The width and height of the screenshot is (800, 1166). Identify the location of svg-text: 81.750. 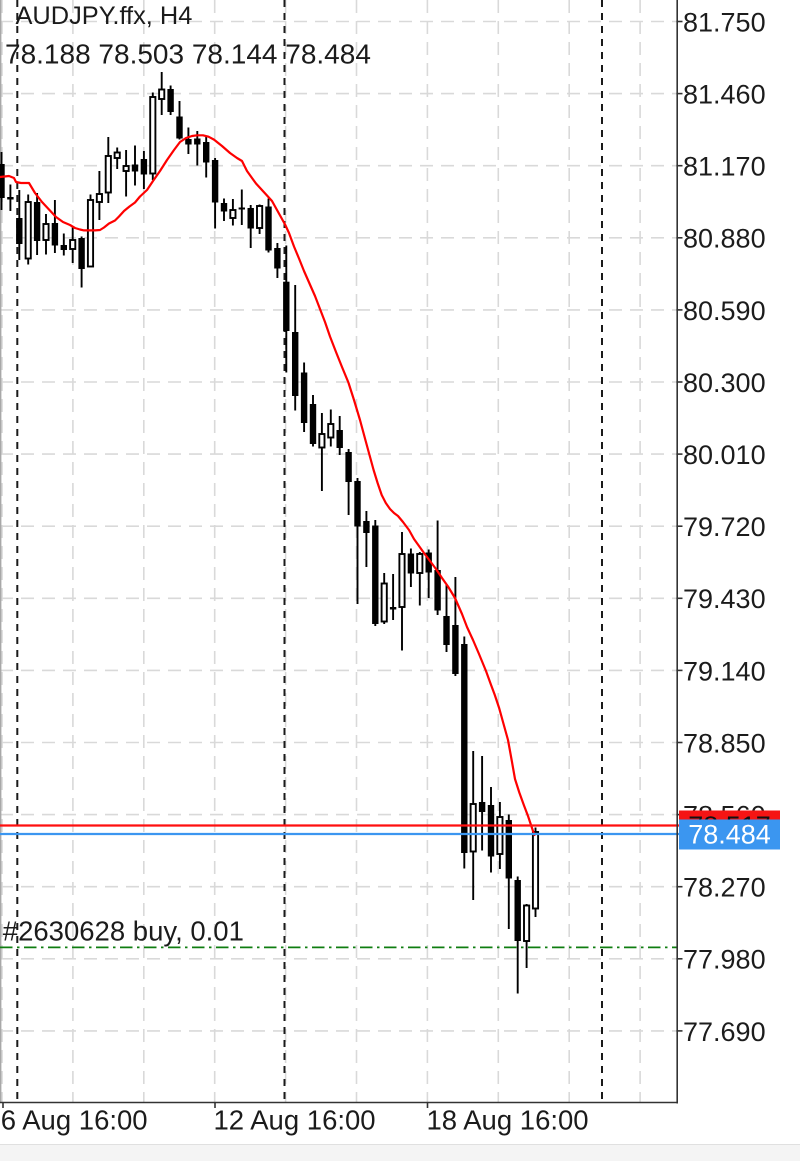
(724, 22).